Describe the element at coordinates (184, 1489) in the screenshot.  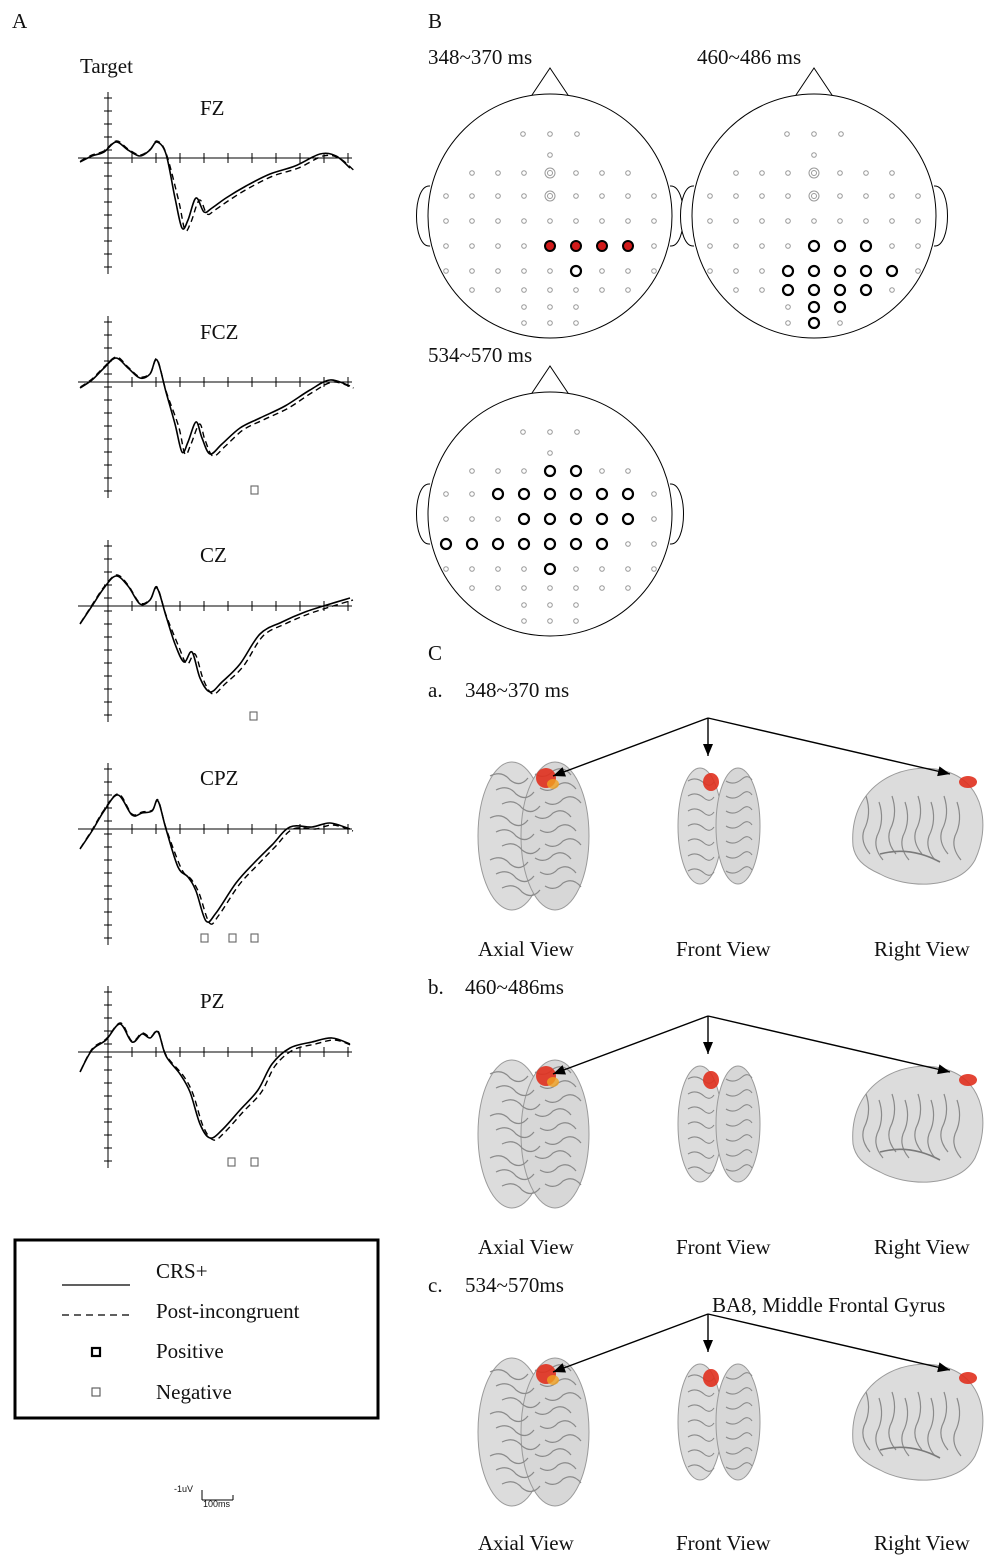
I see `scale-amplitude: -1uV` at that location.